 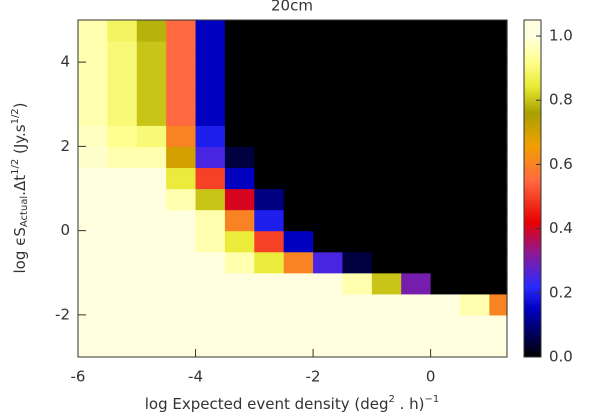 I want to click on y-label-sub: Actual, so click(x=24, y=211).